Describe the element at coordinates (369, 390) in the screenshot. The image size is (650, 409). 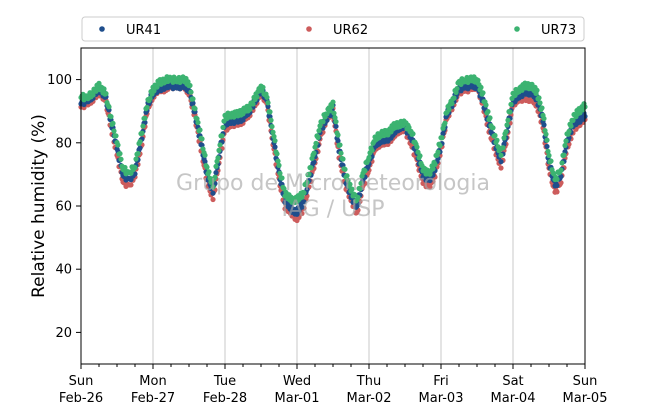
I see `x-tick-label: Thu Mar-02` at that location.